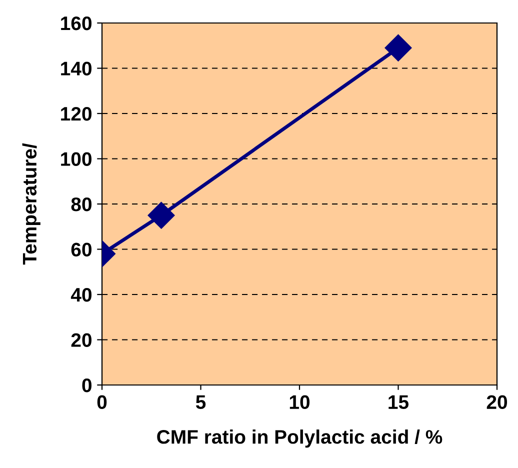  Describe the element at coordinates (201, 402) in the screenshot. I see `x-tick-label: 5` at that location.